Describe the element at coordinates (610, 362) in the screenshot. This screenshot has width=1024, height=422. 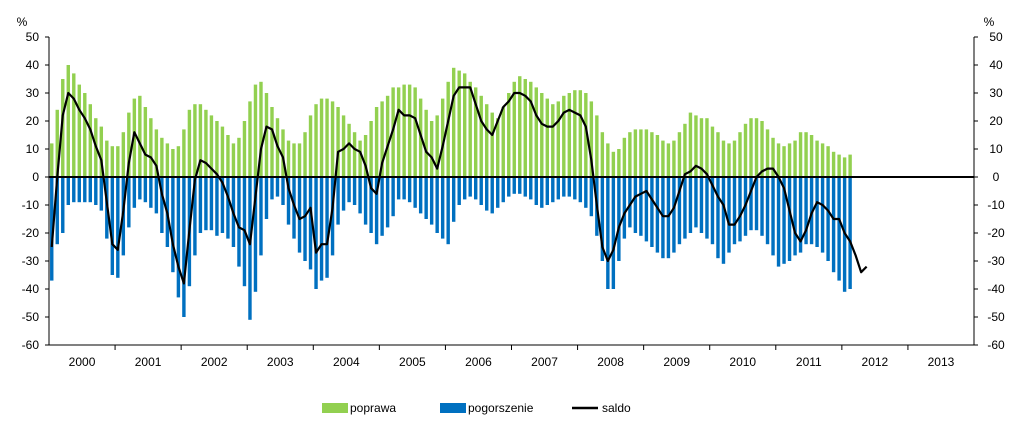
I see `year-label: 2008` at that location.